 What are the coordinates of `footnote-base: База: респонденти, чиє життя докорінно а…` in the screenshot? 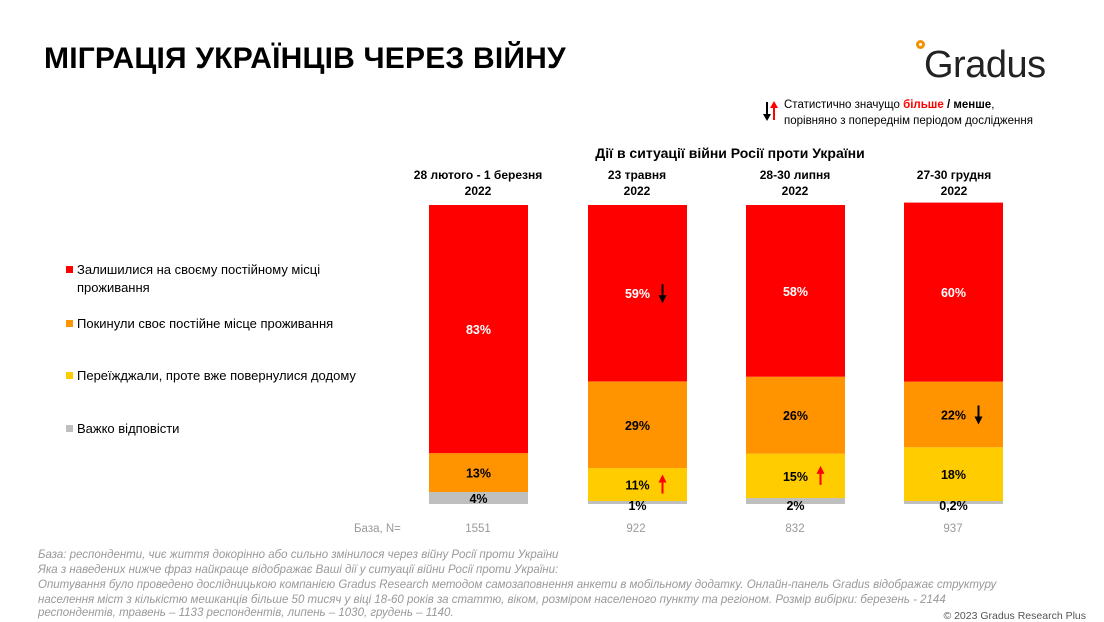 It's located at (298, 555).